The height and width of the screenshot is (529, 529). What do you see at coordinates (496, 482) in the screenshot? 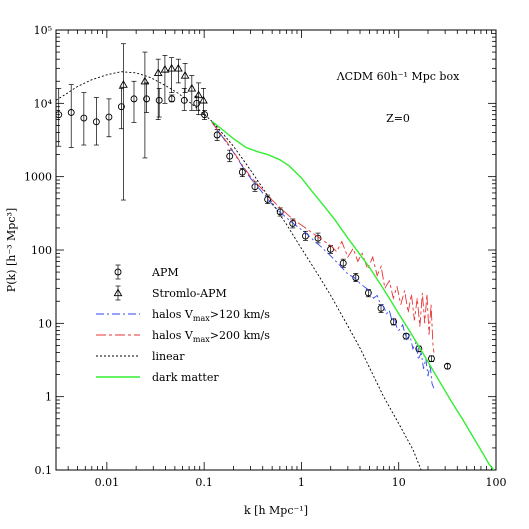
I see `x-tick-label: 100` at bounding box center [496, 482].